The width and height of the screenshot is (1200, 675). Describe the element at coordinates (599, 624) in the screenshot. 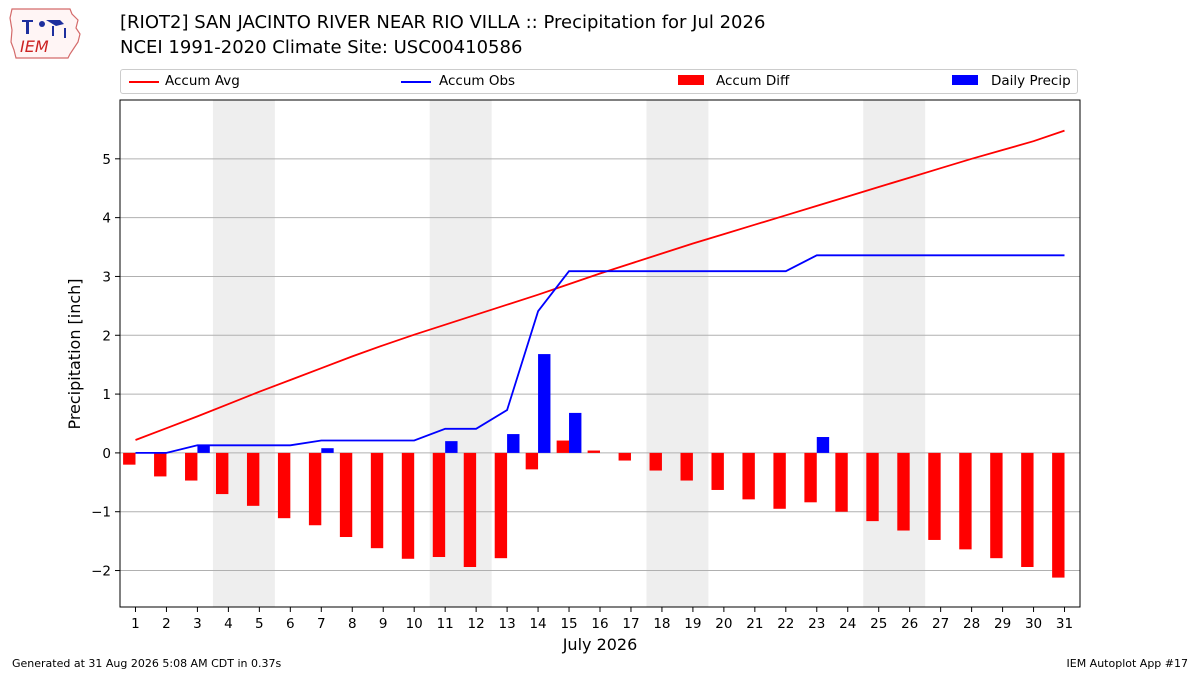

I see `x-tick-label: 16` at that location.